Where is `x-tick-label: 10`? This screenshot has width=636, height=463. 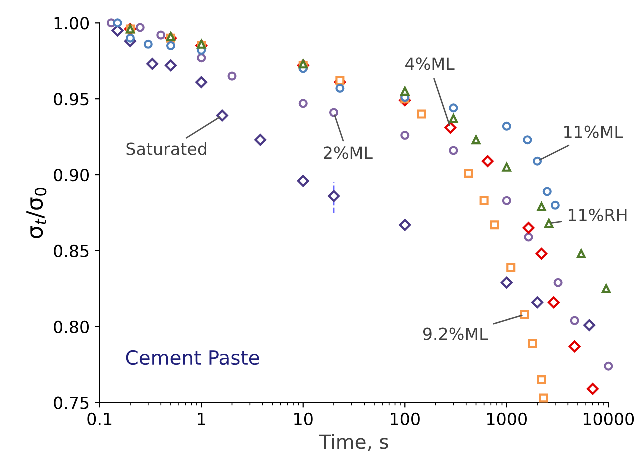
x-tick-label: 10 is located at coordinates (303, 419).